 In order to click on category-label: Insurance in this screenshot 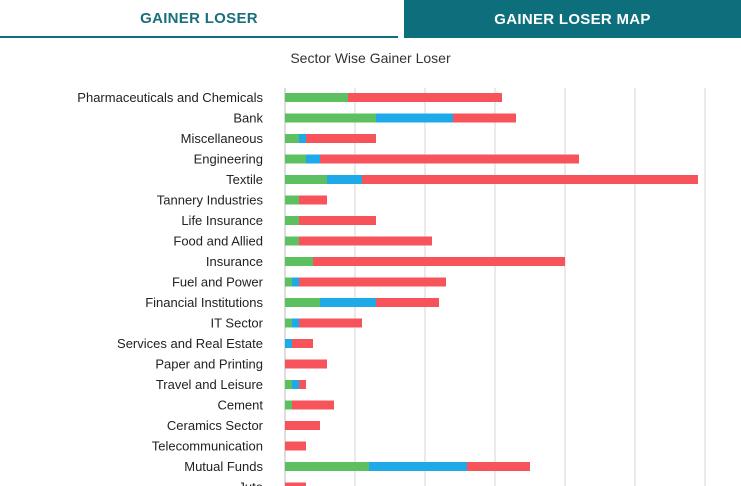, I will do `click(234, 261)`.